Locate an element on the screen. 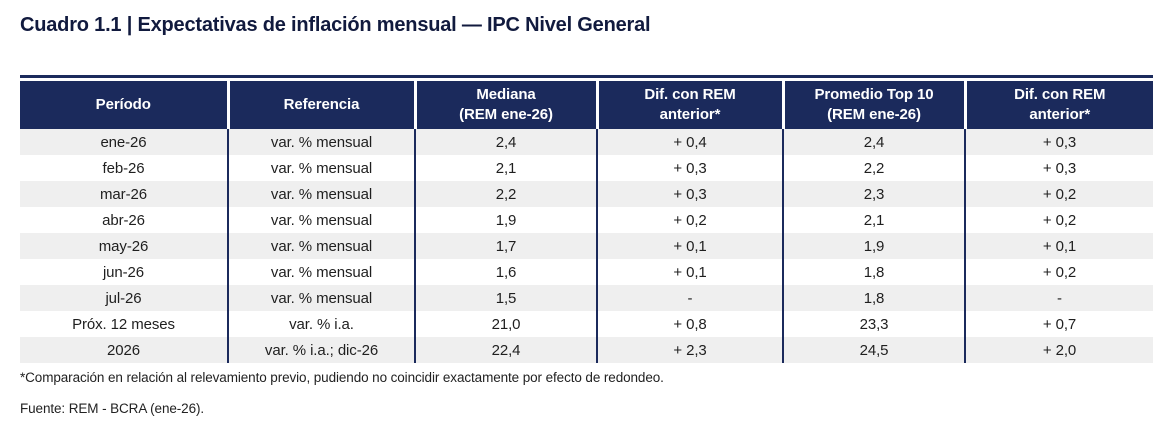 The height and width of the screenshot is (440, 1176). table-row: jun-26 var. % mensual 1,6 + 0,1 1,8 + 0,2 is located at coordinates (586, 272).